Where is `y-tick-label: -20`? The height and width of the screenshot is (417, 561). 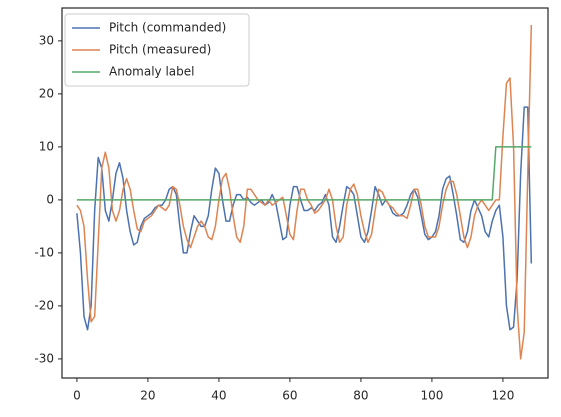 y-tick-label: -20 is located at coordinates (44, 305).